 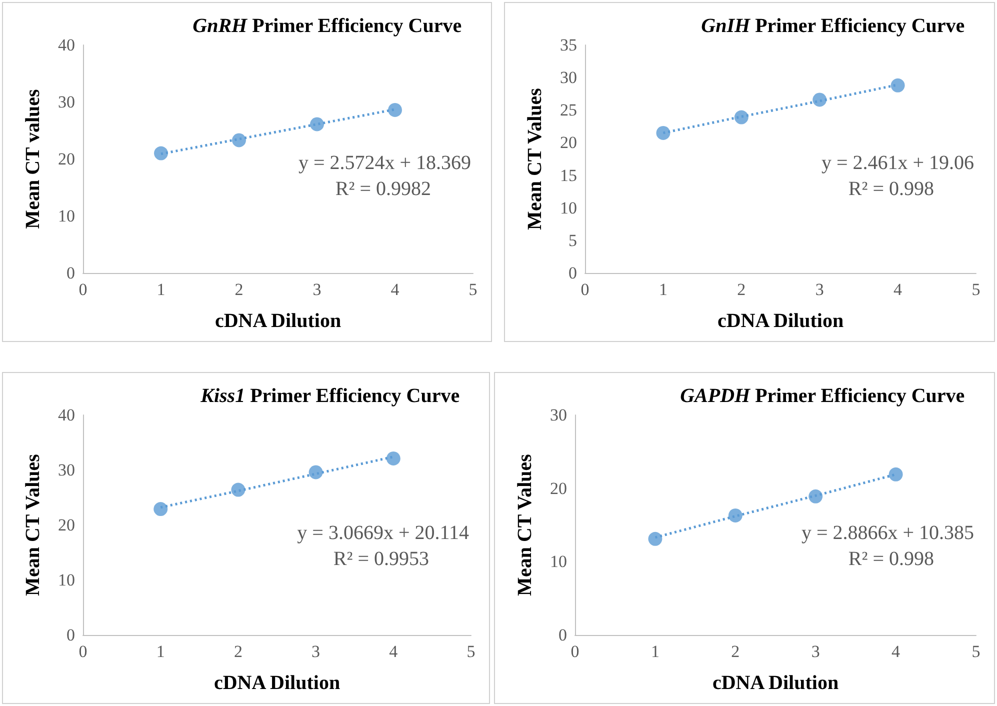 What do you see at coordinates (327, 26) in the screenshot?
I see `chart-title: GnRH Primer Efficiency Curve` at bounding box center [327, 26].